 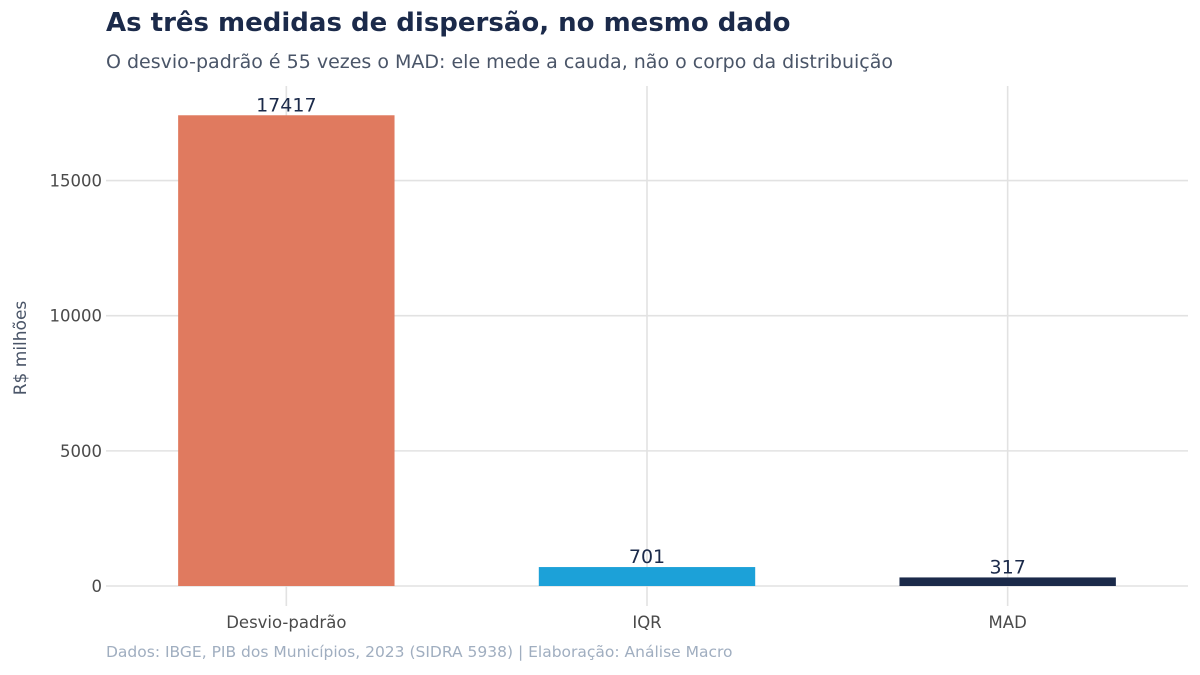 I want to click on x-tick-label: MAD, so click(x=1008, y=622).